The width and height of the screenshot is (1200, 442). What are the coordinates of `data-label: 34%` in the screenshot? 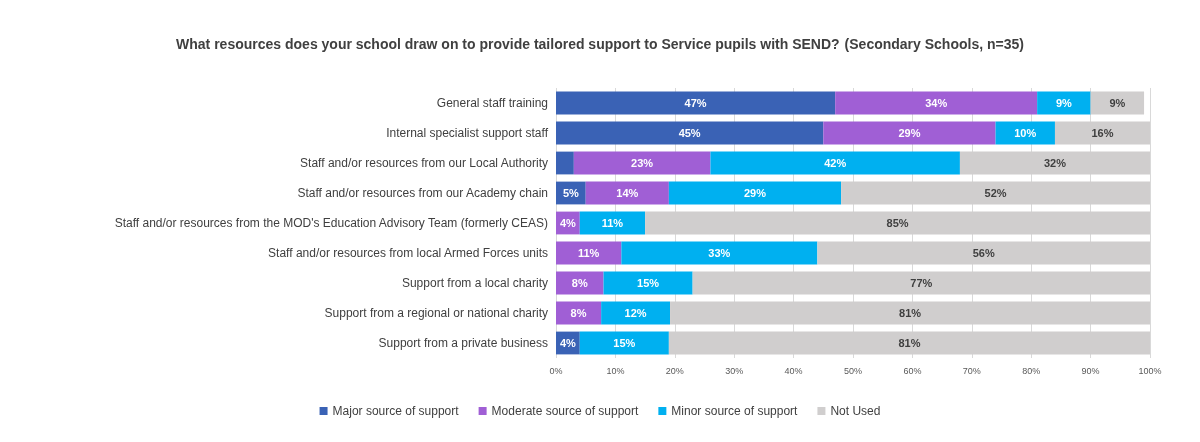 It's located at (936, 103).